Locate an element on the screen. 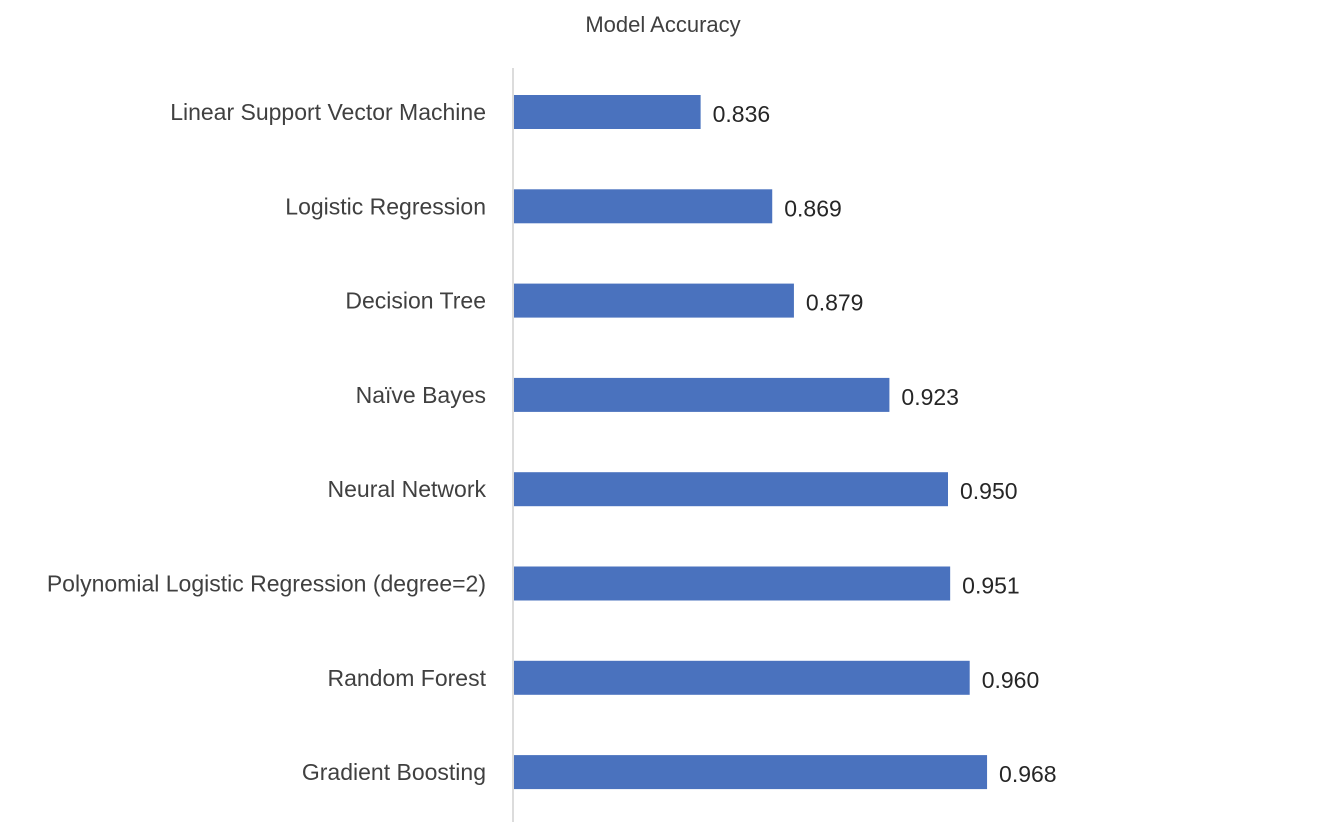 This screenshot has height=830, width=1334. data-label-3: 0.879 is located at coordinates (835, 303).